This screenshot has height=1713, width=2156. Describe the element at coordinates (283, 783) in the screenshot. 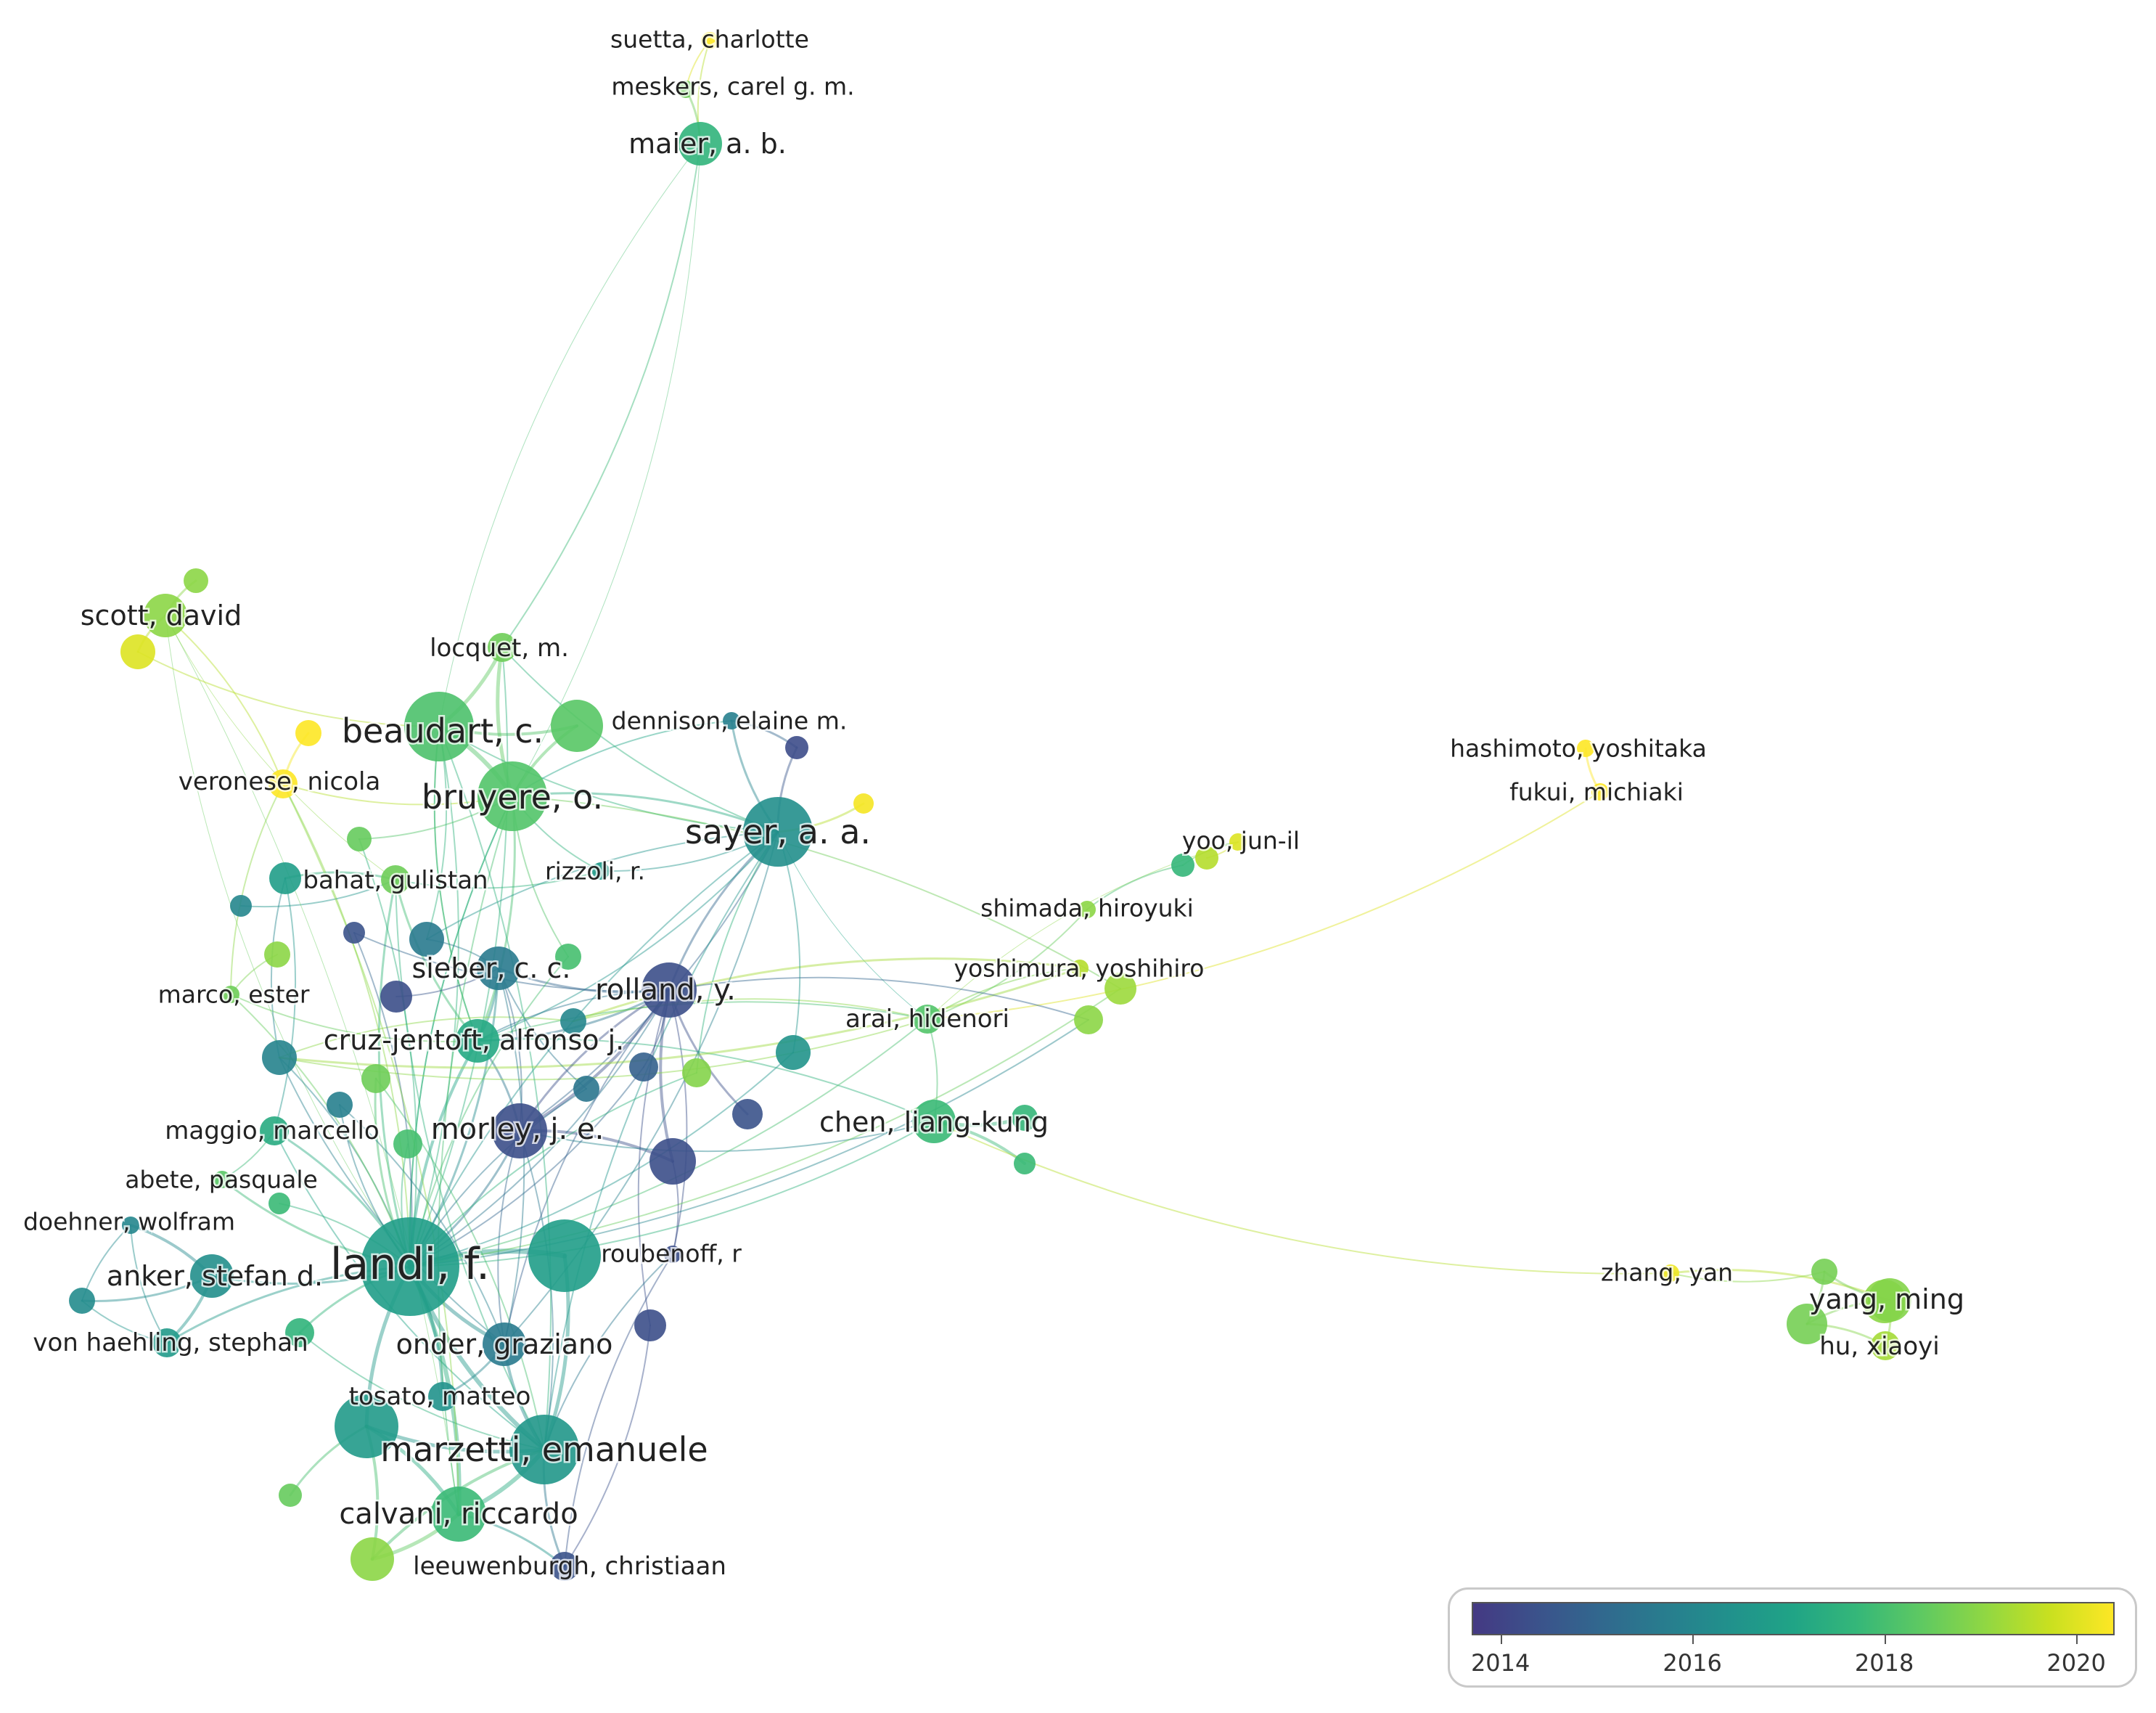

I see `author-node-veronese` at that location.